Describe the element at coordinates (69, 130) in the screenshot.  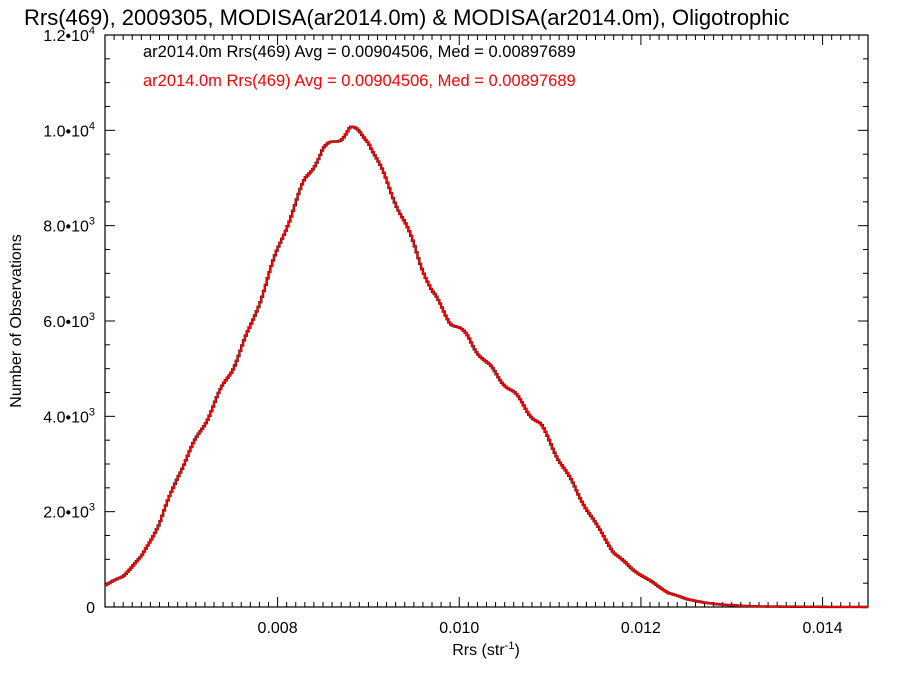
I see `y-tick-label: 1.0•104` at that location.